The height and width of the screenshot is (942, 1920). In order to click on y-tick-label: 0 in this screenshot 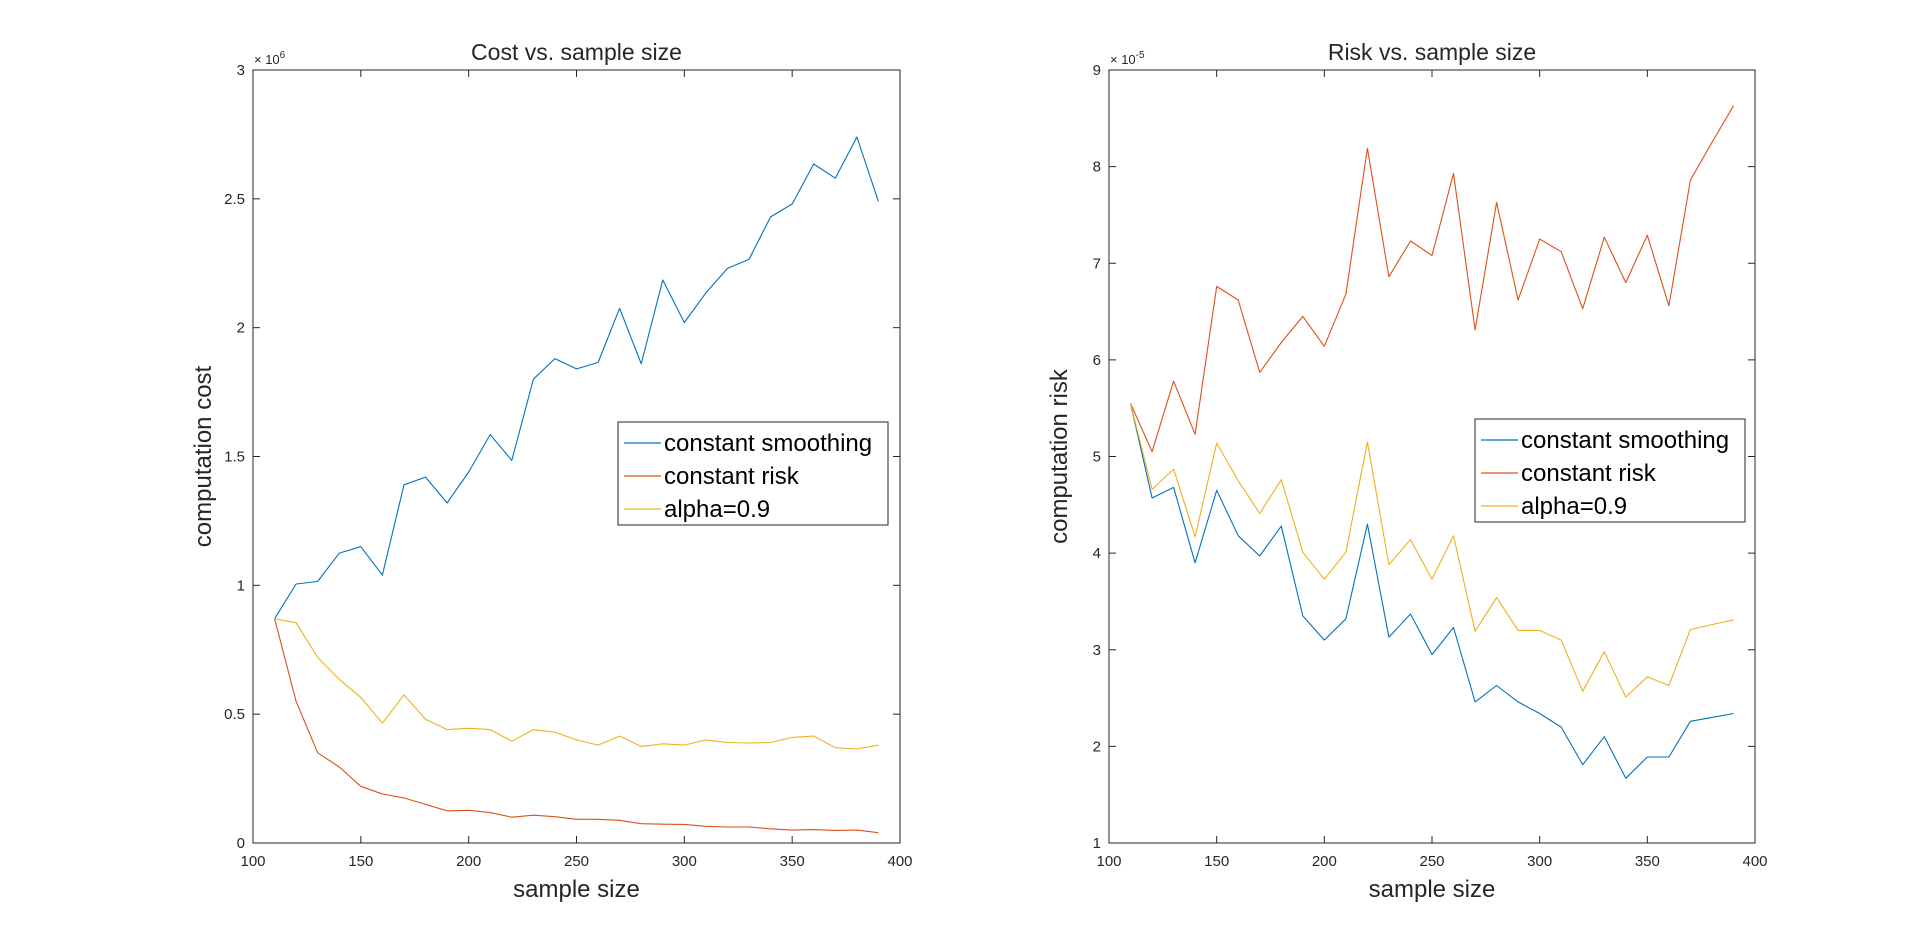, I will do `click(241, 843)`.